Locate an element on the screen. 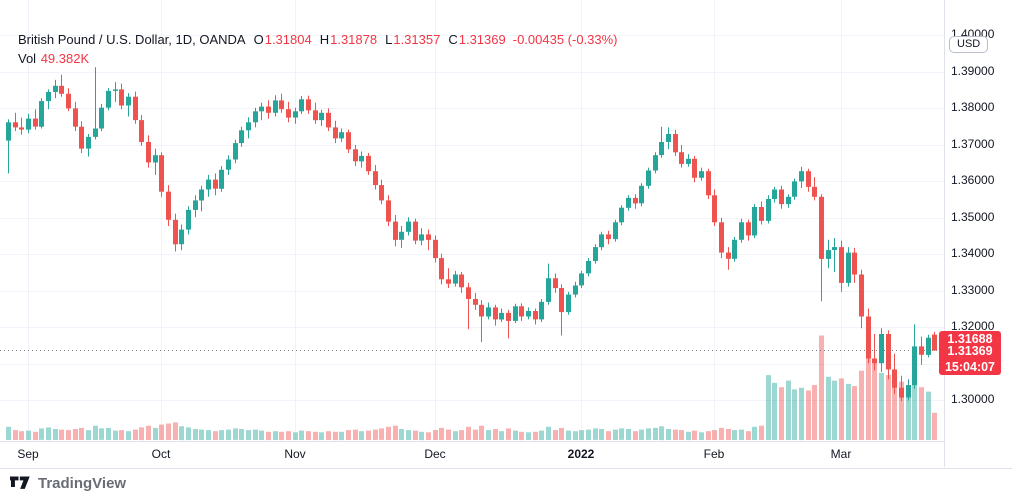  time-axis: Sep Oct Nov Dec 2022 Feb Mar is located at coordinates (506, 455).